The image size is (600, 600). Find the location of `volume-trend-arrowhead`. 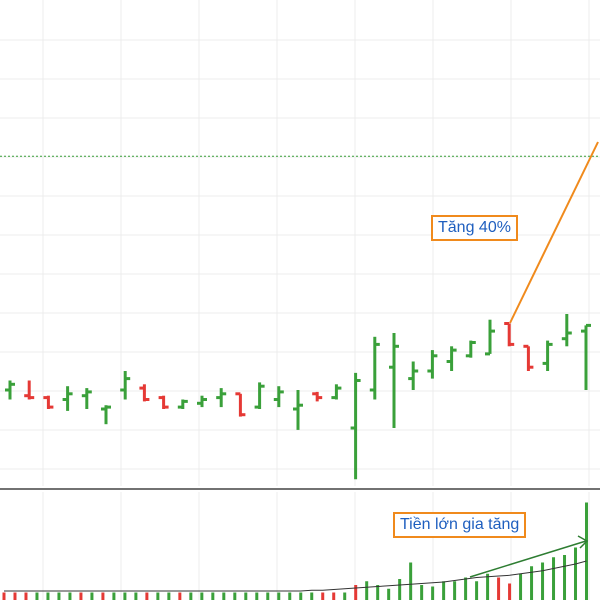

volume-trend-arrowhead is located at coordinates (583, 542).